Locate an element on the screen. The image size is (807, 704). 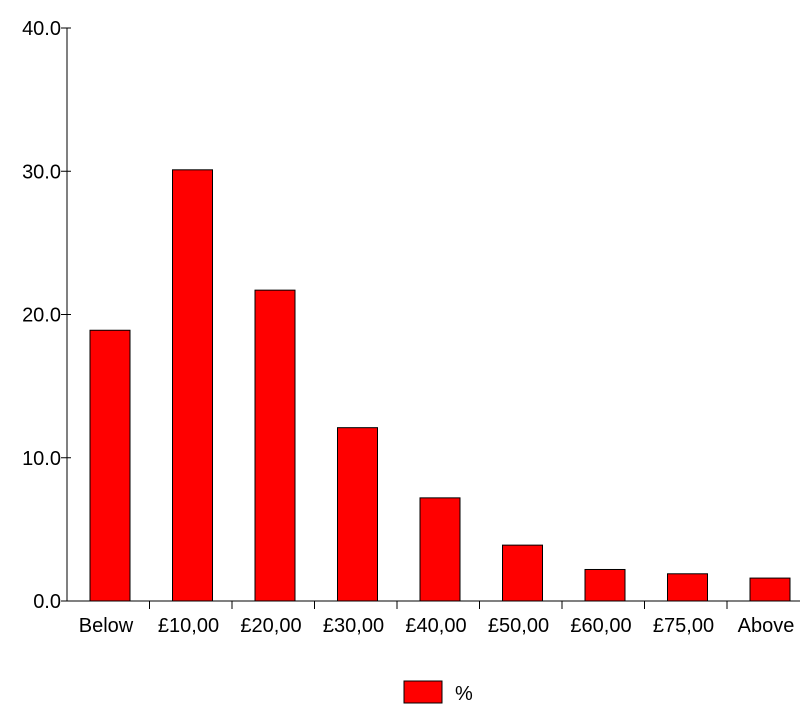
legend-label: % is located at coordinates (464, 693).